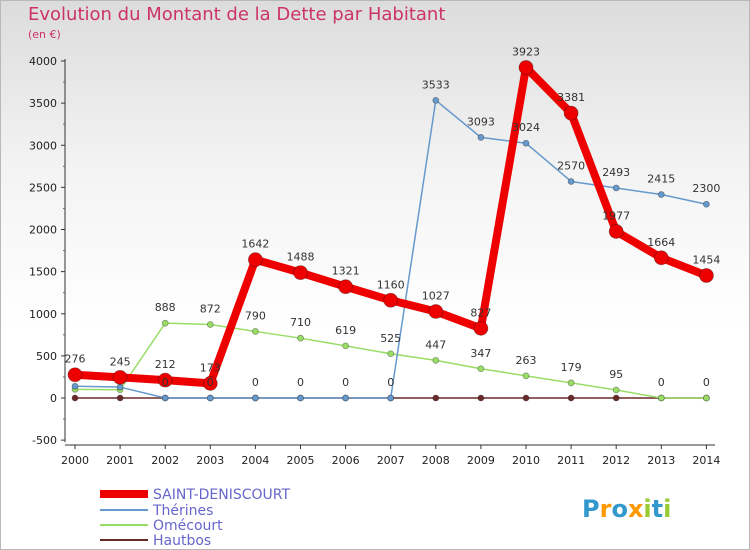  I want to click on legend-label-om-court: Omécourt, so click(188, 526).